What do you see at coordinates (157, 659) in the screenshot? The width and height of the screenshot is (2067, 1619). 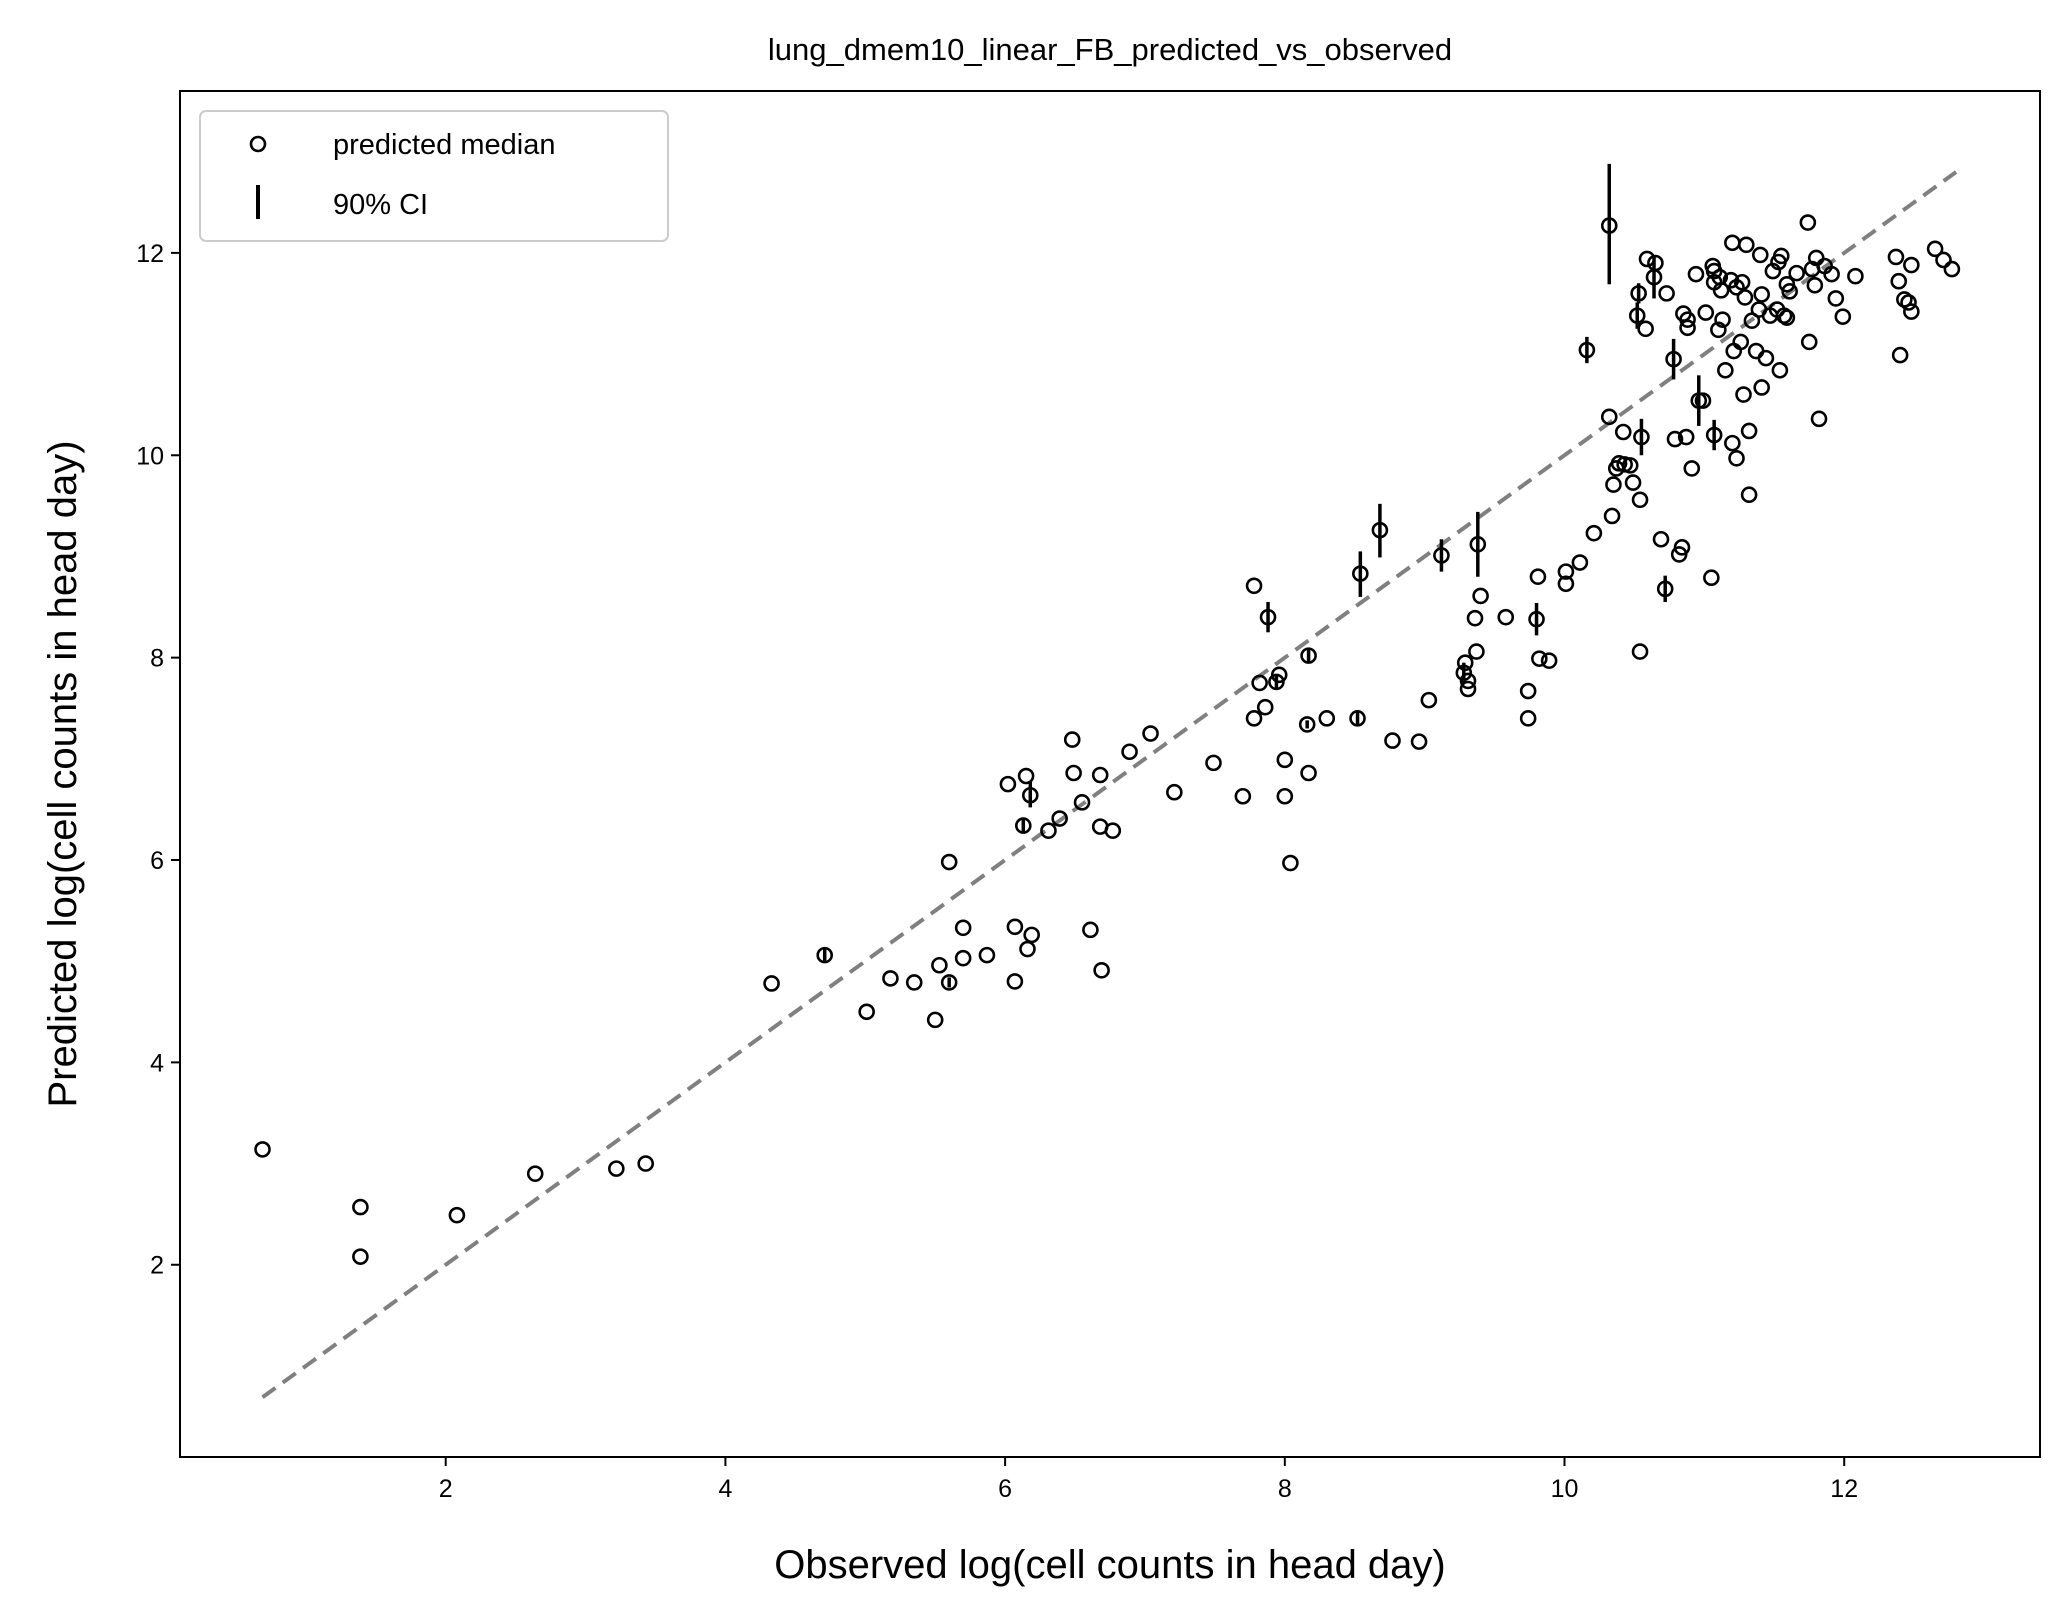 I see `y-tick-label: 8` at bounding box center [157, 659].